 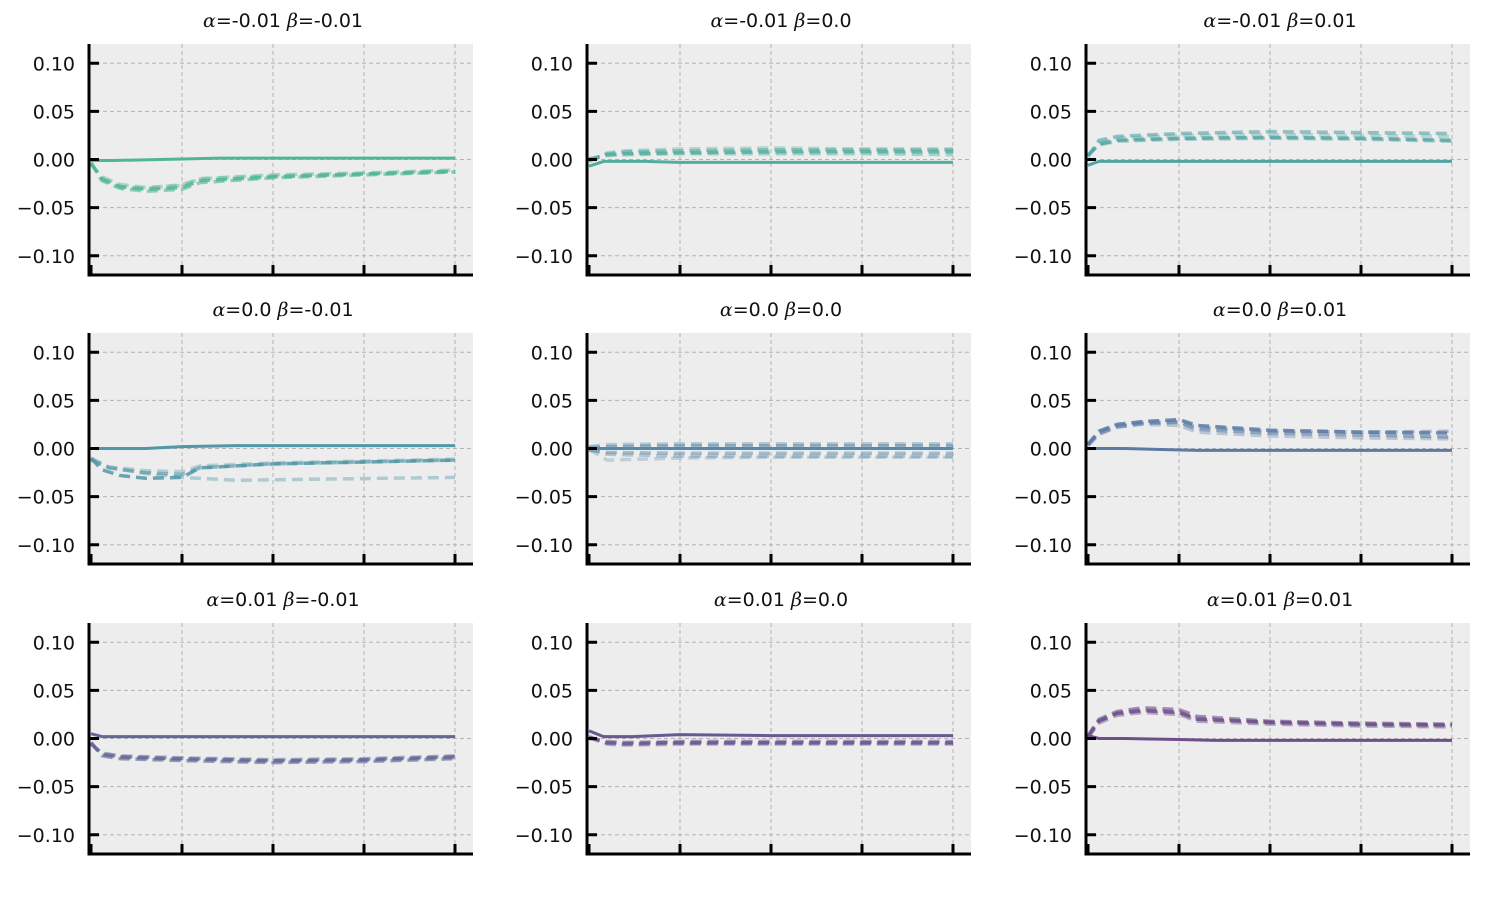 I want to click on subplot-5: 0.100.050.00−0.05−0.10α=0.0 β=0.0, so click(x=743, y=432).